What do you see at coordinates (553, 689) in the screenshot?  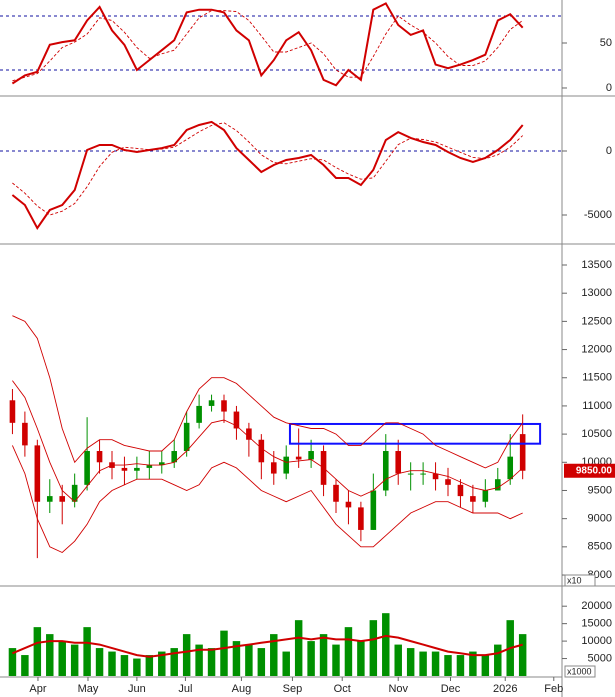 I see `x-tick-label: Feb` at bounding box center [553, 689].